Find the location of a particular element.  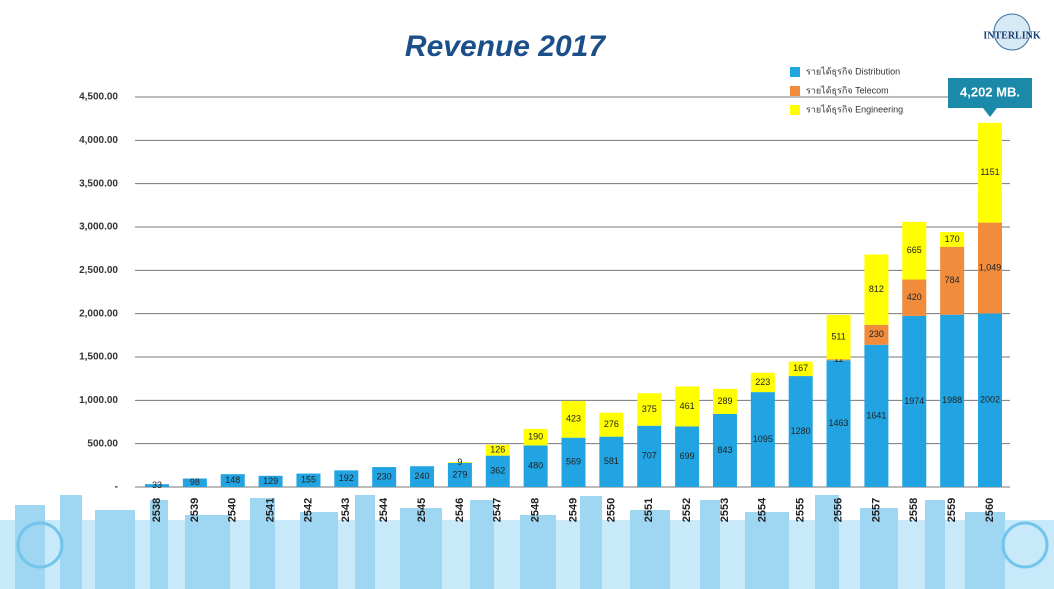

value-label: 362 is located at coordinates (497, 471).